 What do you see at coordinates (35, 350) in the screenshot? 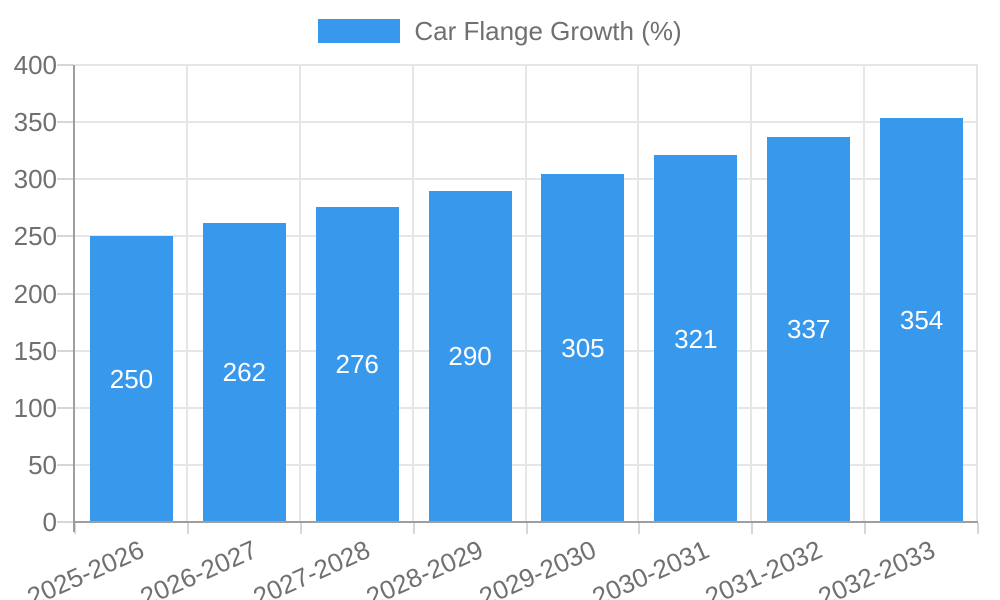
I see `y-tick-label: 150` at bounding box center [35, 350].